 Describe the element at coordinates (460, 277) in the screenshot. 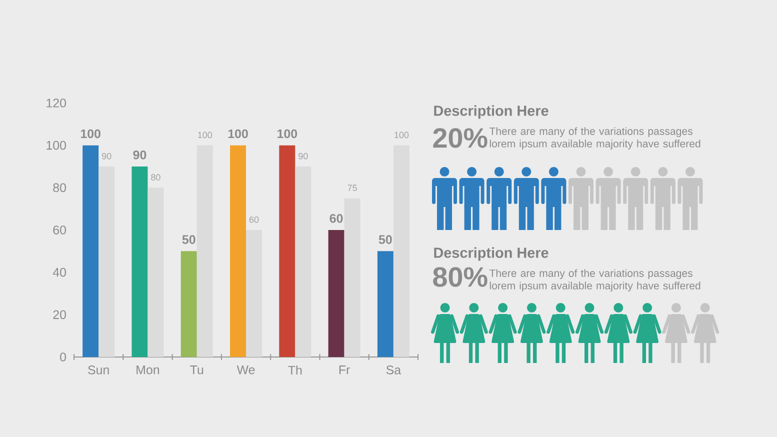

I see `text: 80%` at that location.